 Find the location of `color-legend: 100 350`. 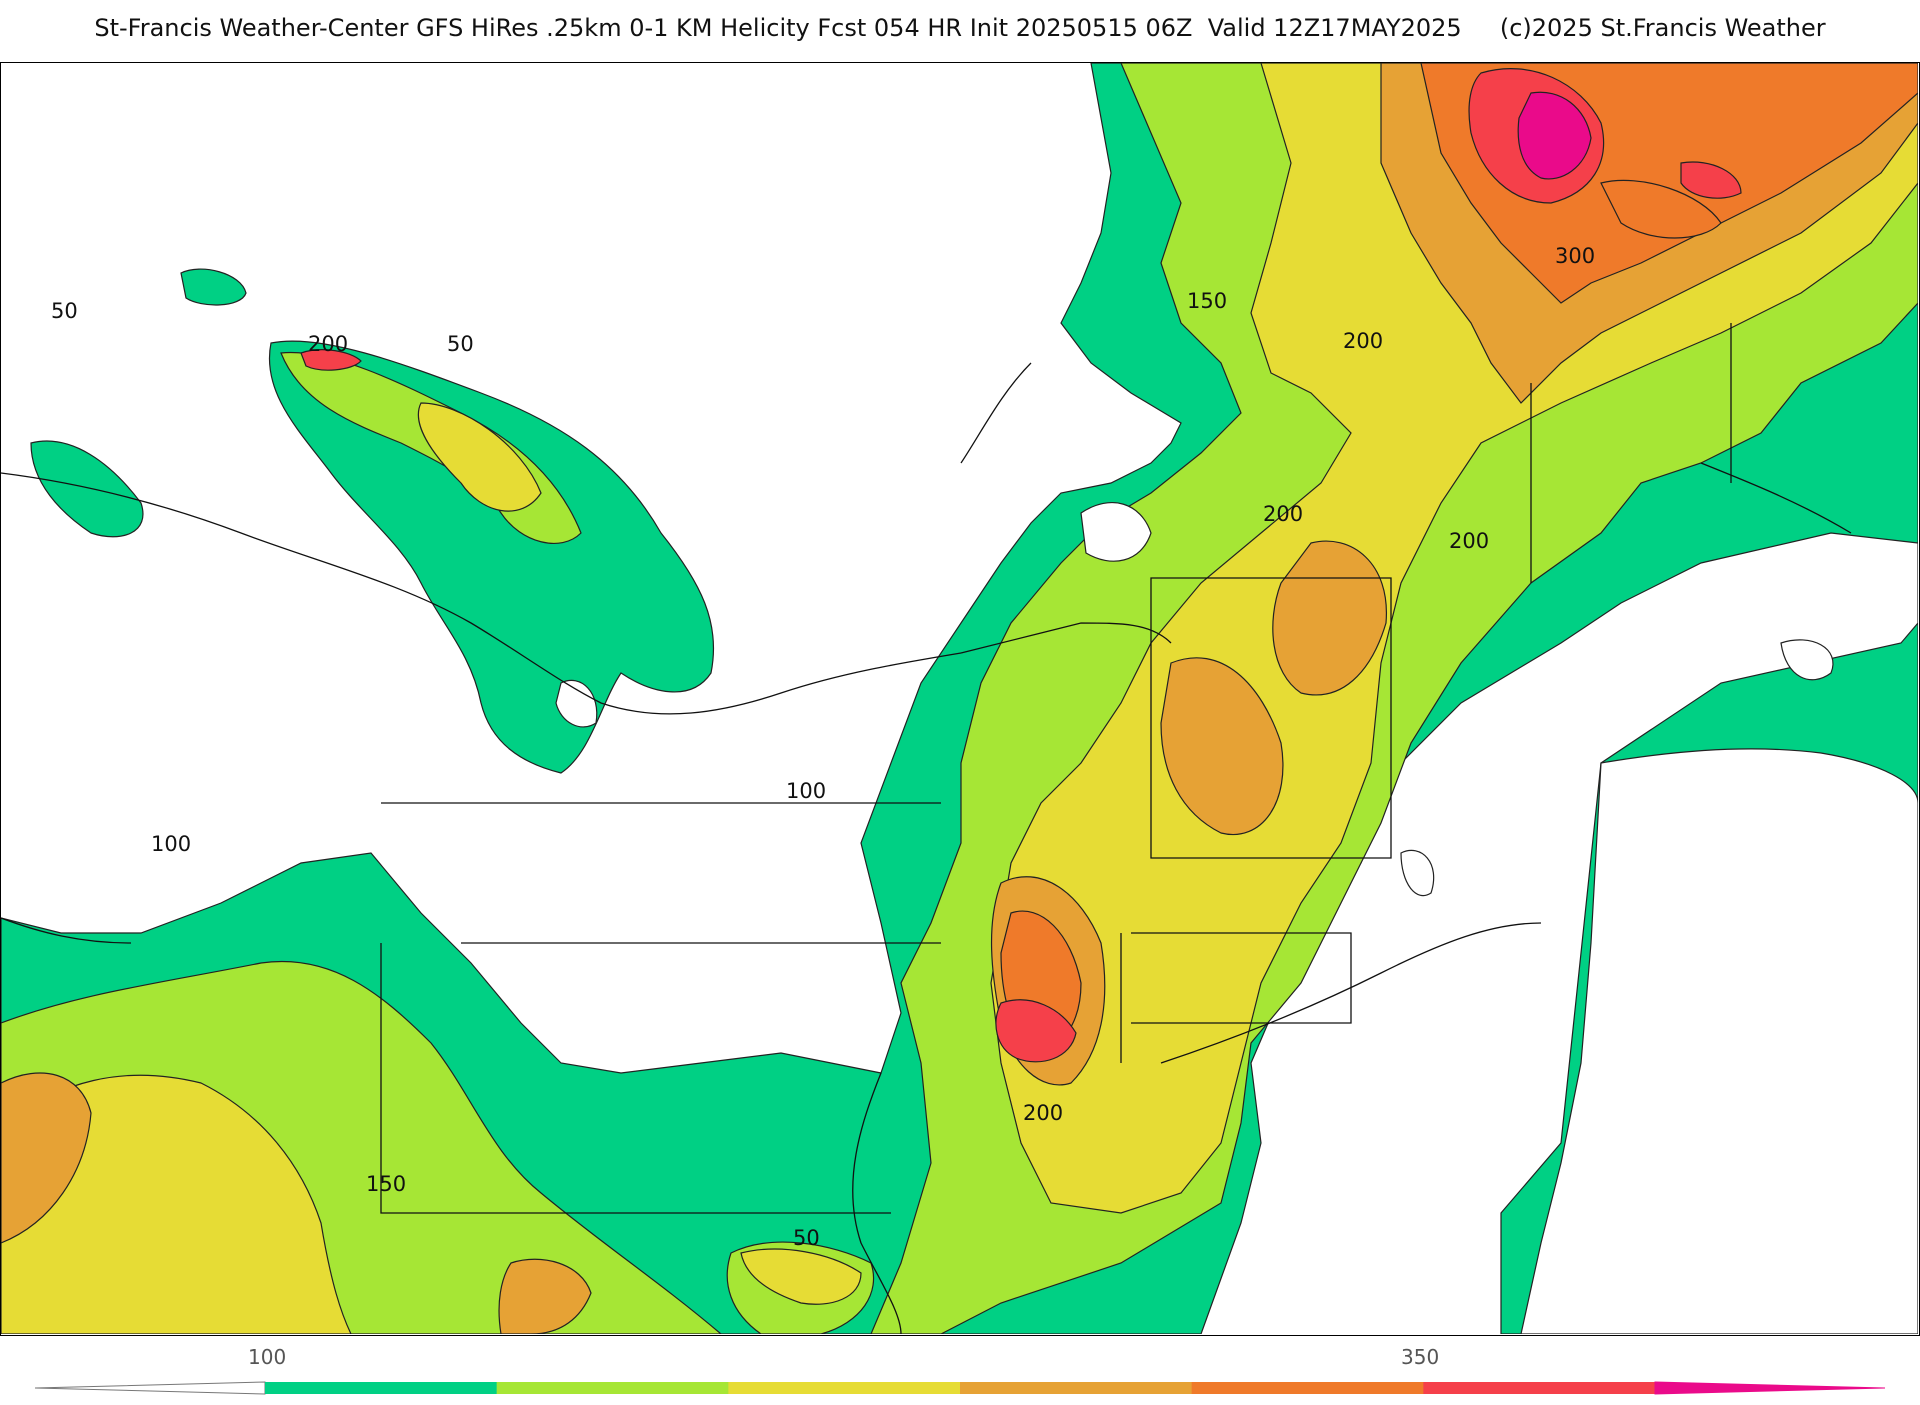

color-legend: 100 350 is located at coordinates (960, 1370).